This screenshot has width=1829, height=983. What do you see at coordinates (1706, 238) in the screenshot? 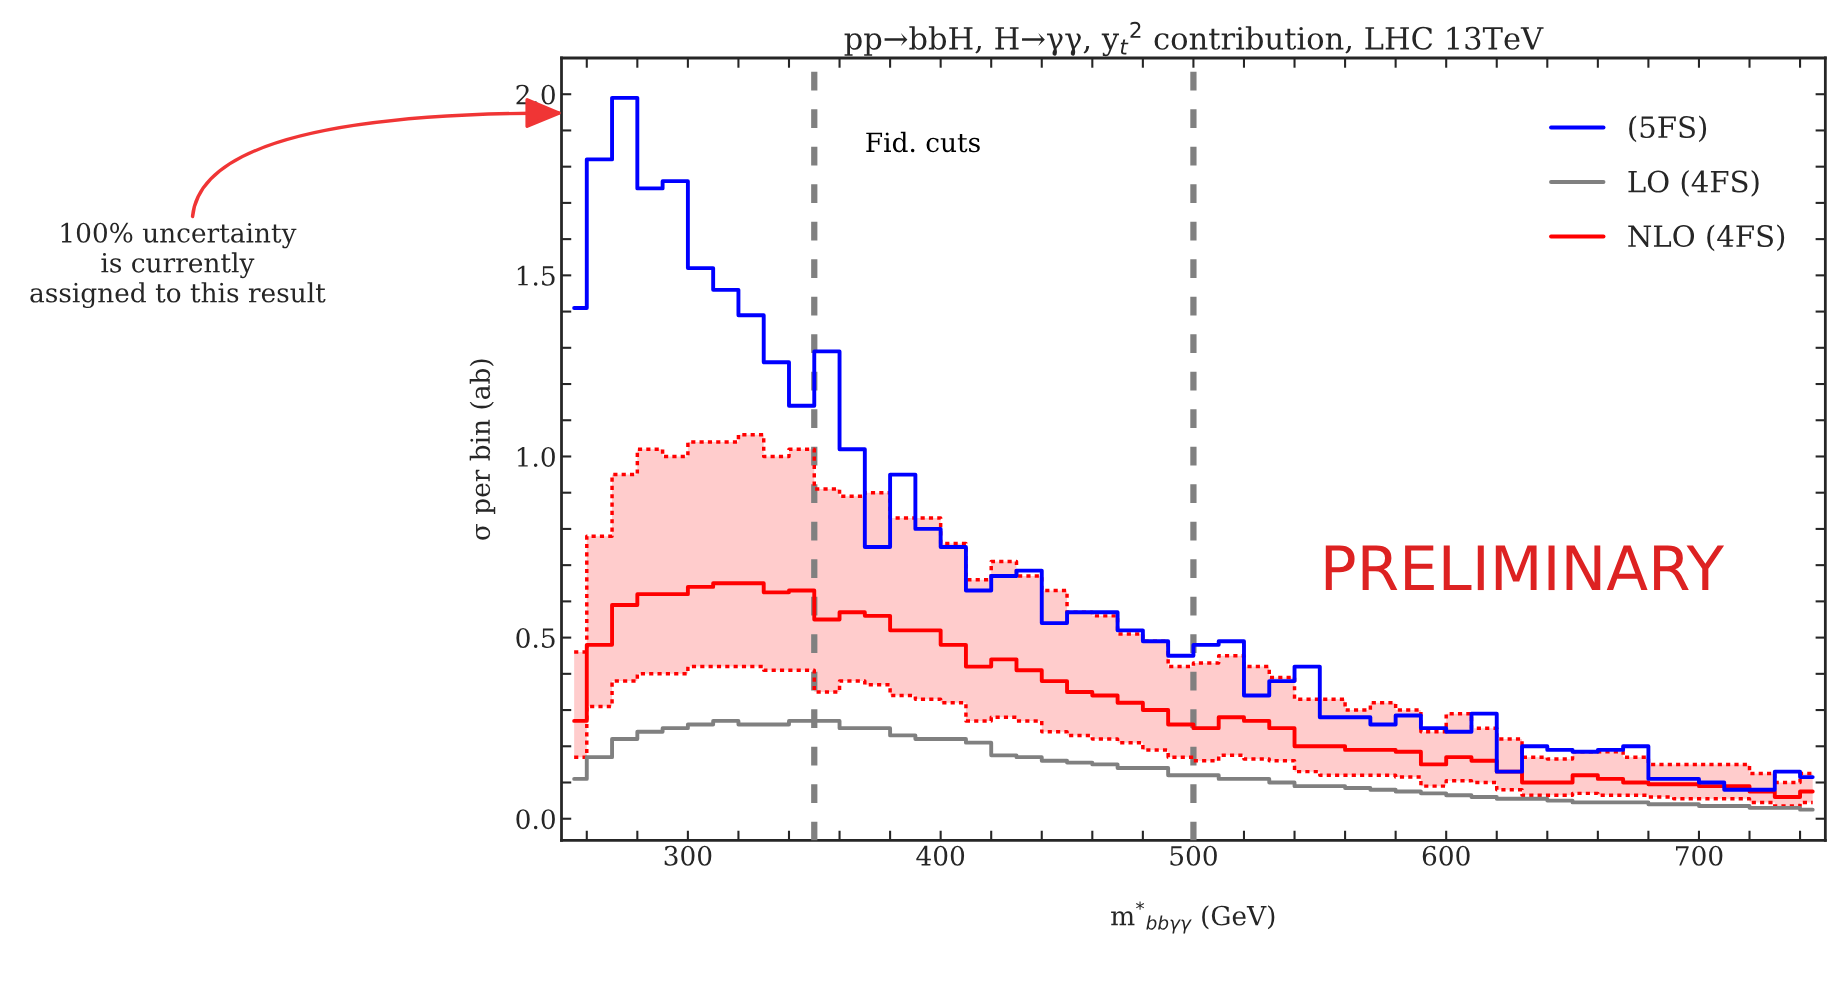
I see `legend-label: NLO (4FS)` at bounding box center [1706, 238].